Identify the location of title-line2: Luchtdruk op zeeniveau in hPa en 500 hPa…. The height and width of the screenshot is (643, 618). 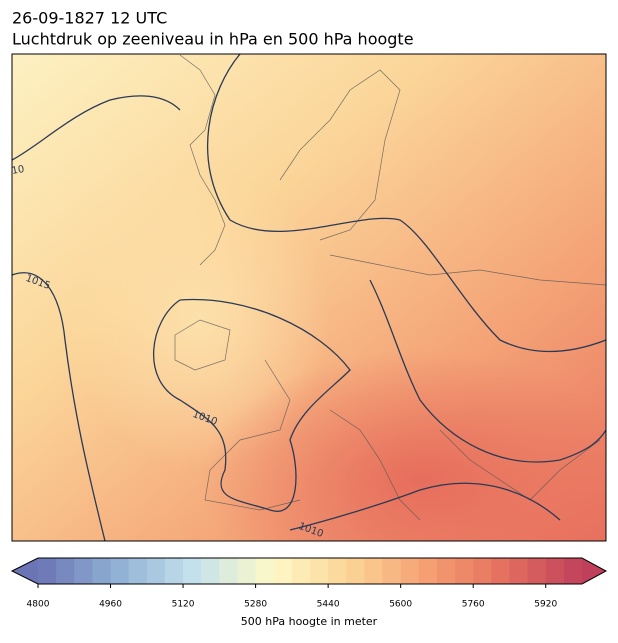
(213, 39).